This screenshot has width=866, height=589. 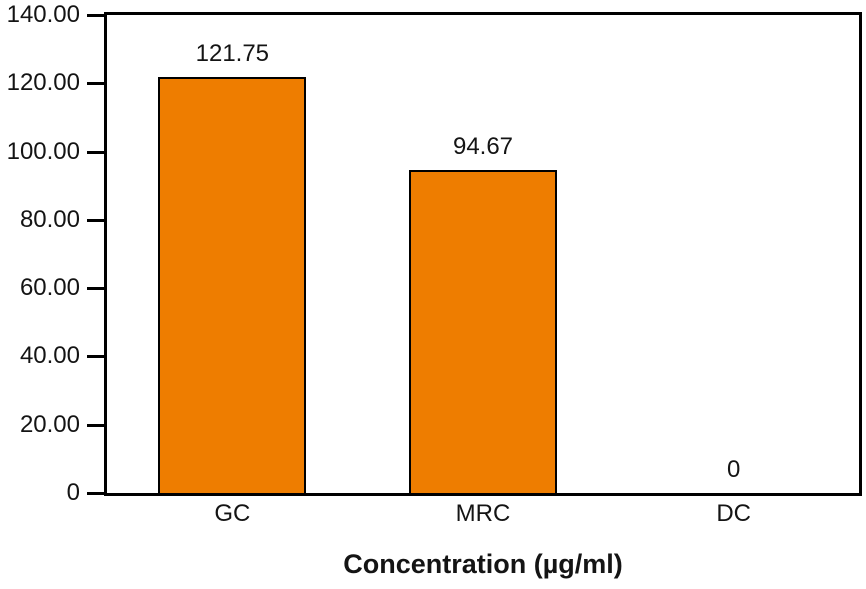 What do you see at coordinates (49, 356) in the screenshot?
I see `y-axis-tick-label: 40.00` at bounding box center [49, 356].